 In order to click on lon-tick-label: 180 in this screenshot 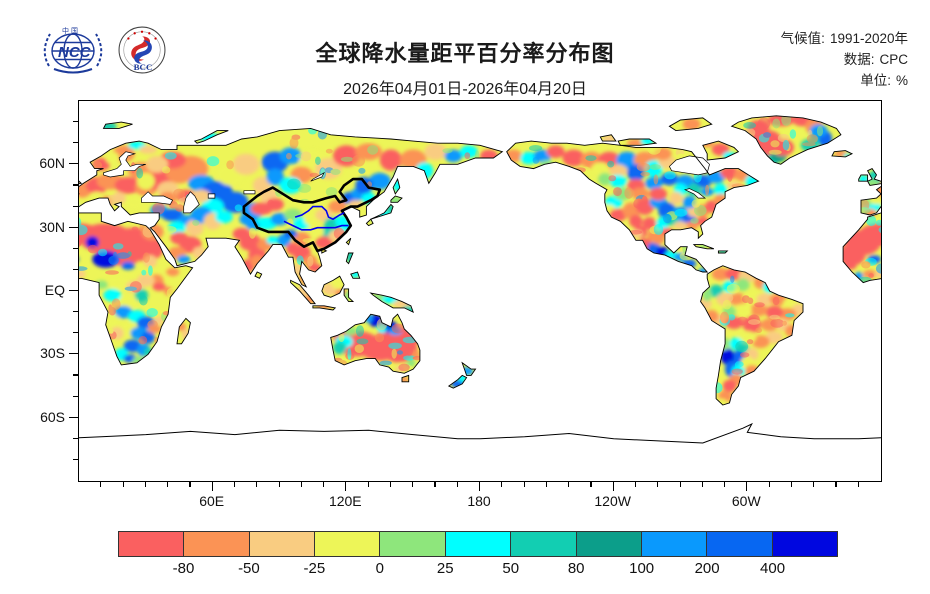, I will do `click(479, 500)`.